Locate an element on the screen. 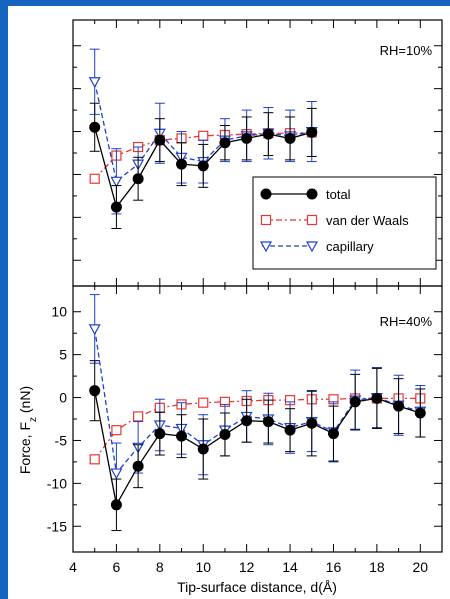  legend-item-total: total is located at coordinates (305, 194).